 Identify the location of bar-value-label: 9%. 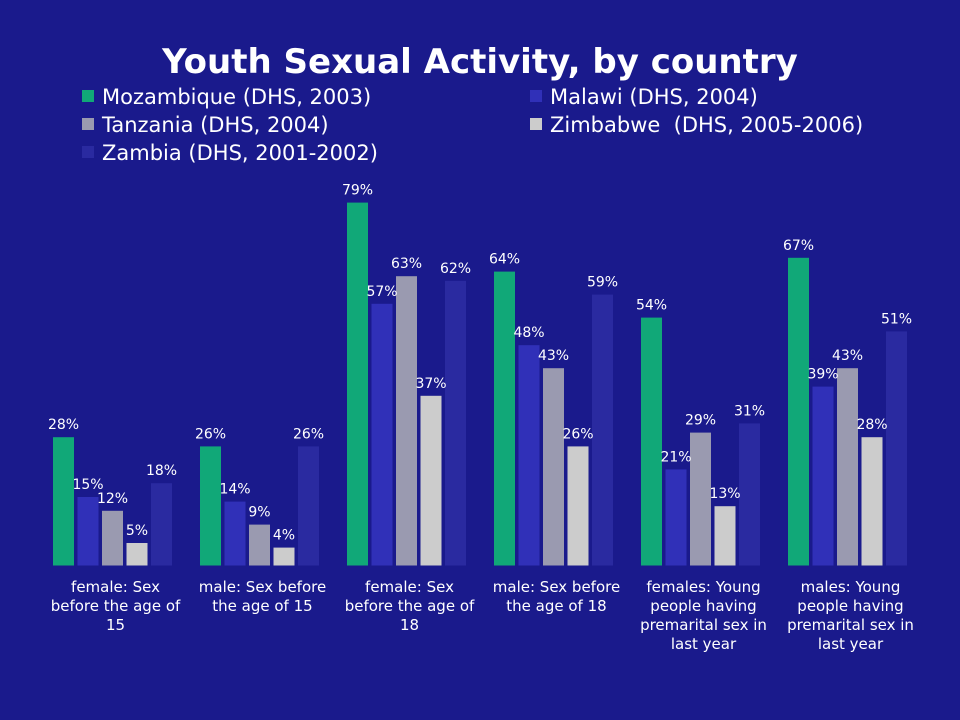
(259, 513).